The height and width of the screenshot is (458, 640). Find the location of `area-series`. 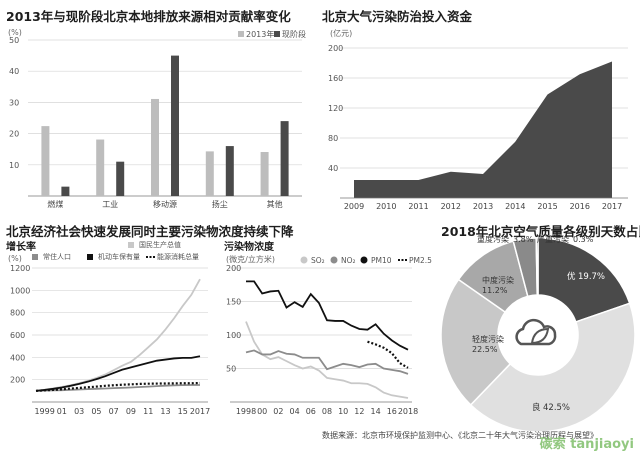

area-series is located at coordinates (483, 129).